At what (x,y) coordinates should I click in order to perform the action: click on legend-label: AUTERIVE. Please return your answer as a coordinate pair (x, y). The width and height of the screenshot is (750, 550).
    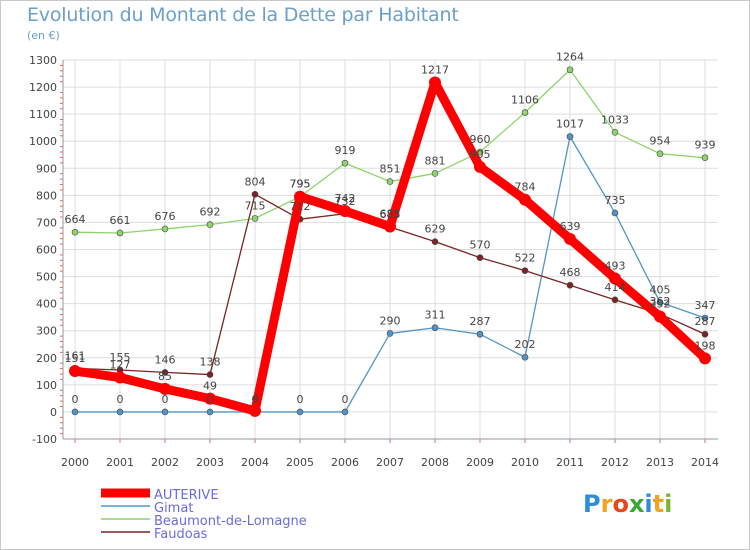
    Looking at the image, I should click on (186, 495).